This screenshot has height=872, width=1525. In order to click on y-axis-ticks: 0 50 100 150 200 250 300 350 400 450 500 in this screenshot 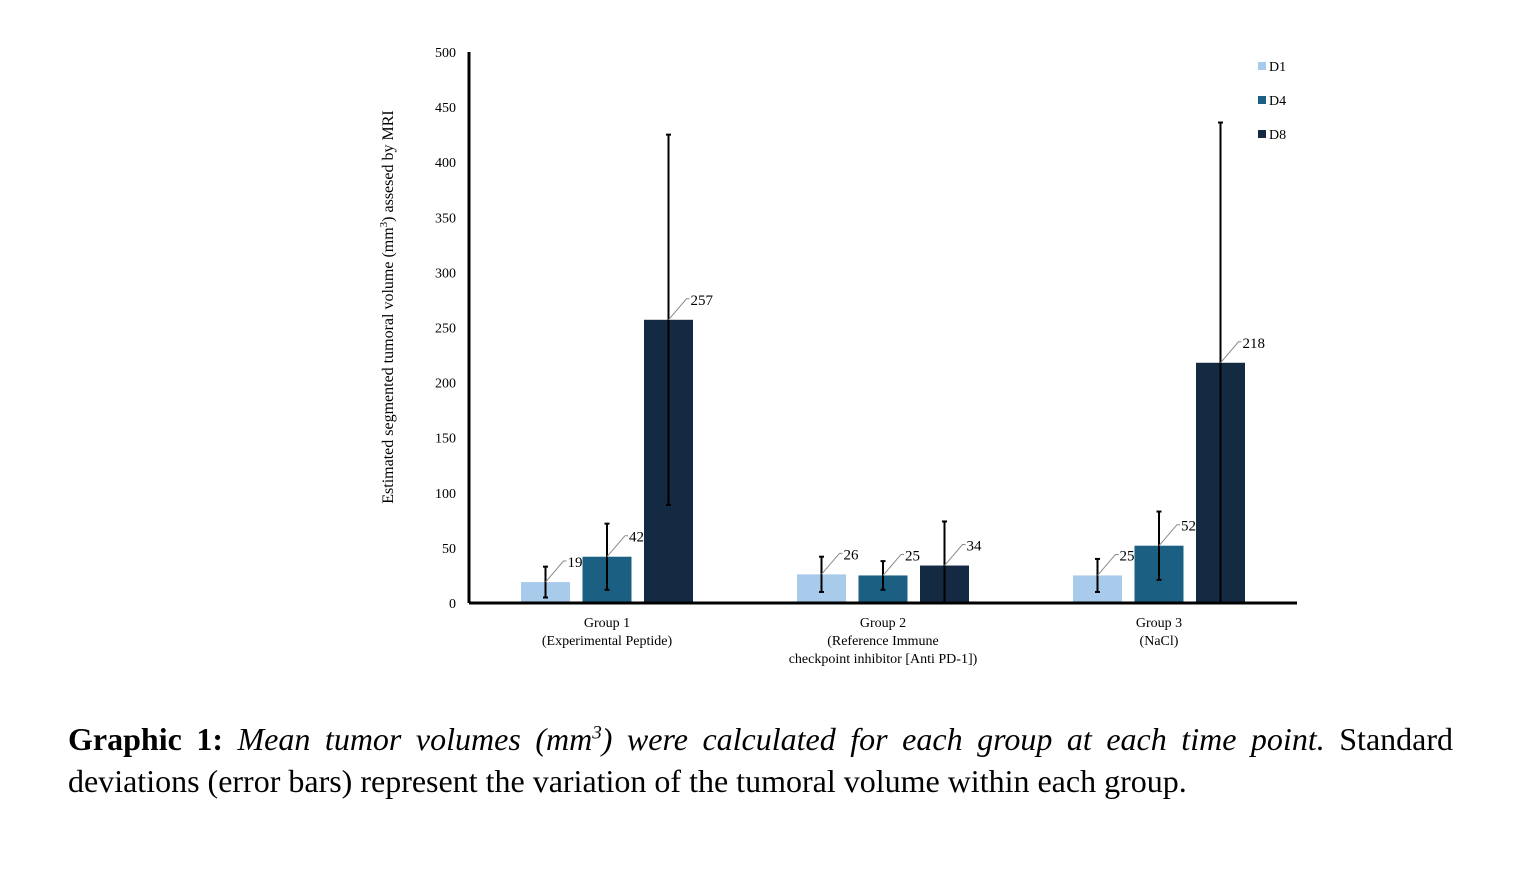, I will do `click(445, 329)`.